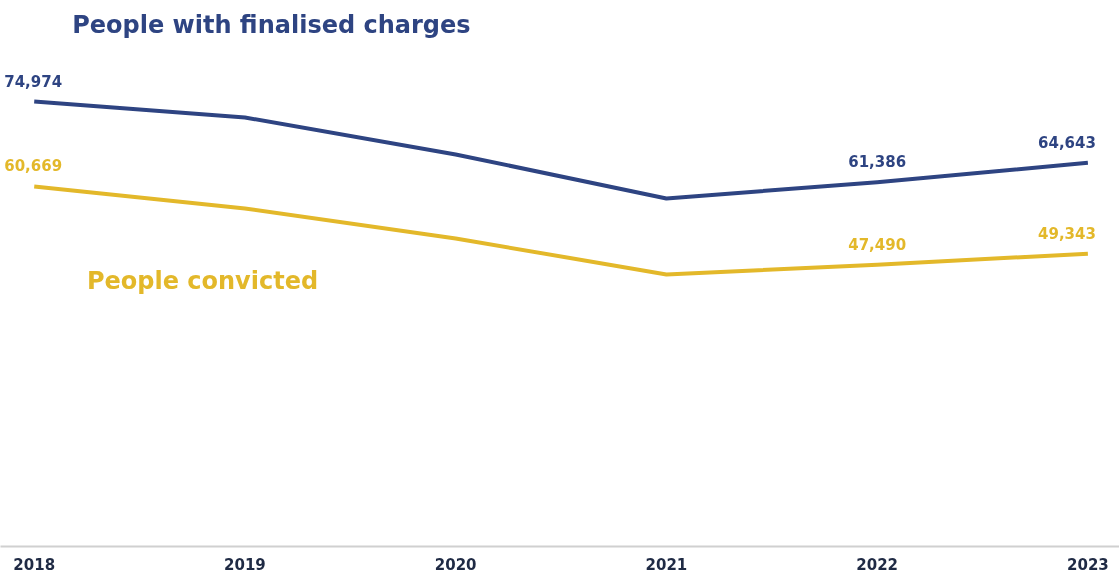 The height and width of the screenshot is (585, 1119). Describe the element at coordinates (1067, 233) in the screenshot. I see `data-label: 49,343` at that location.